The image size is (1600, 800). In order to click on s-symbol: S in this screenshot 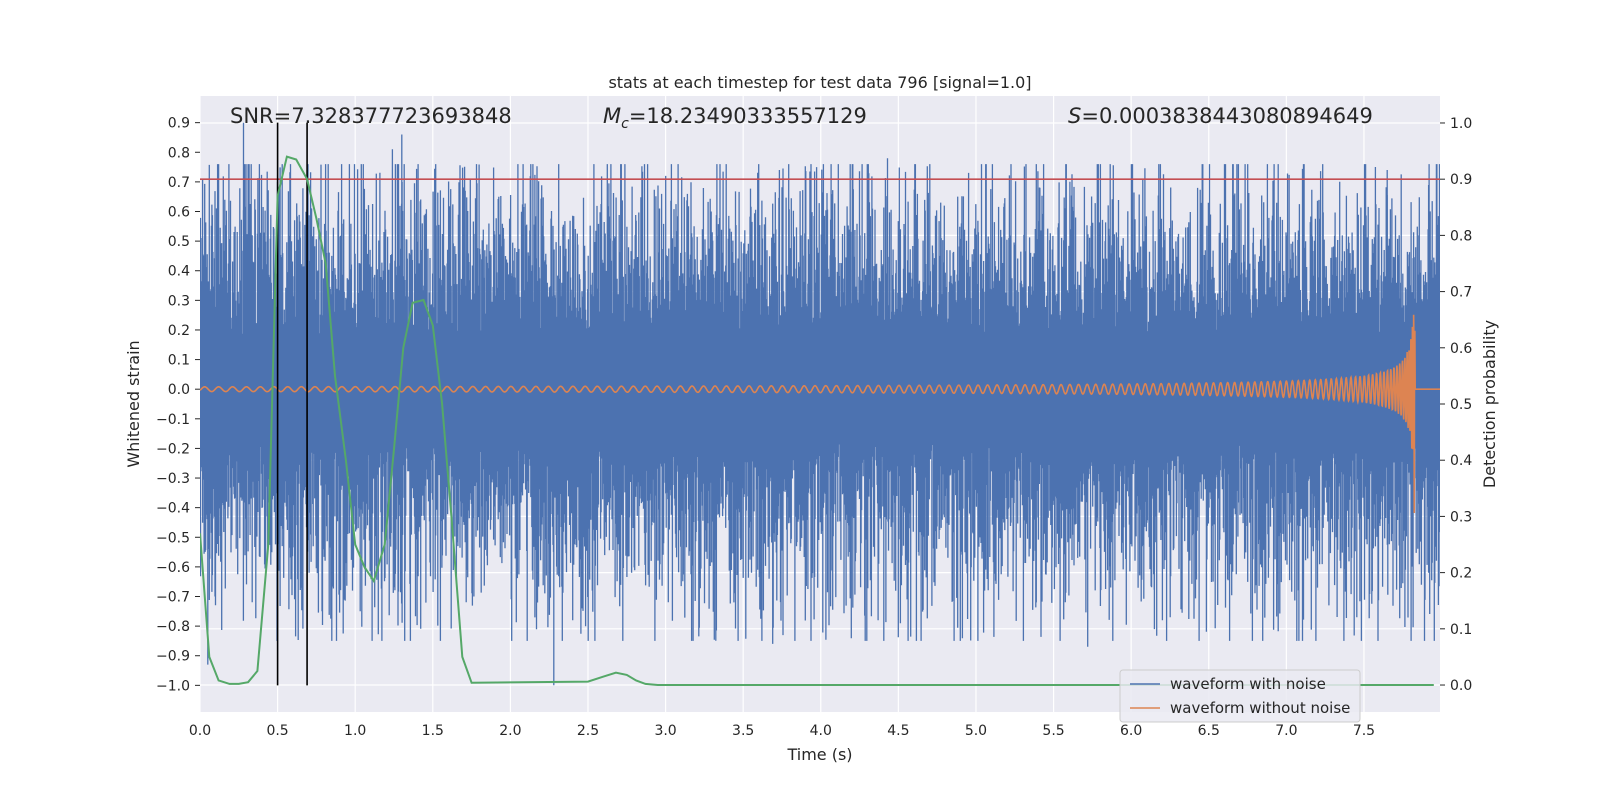, I will do `click(1074, 116)`.